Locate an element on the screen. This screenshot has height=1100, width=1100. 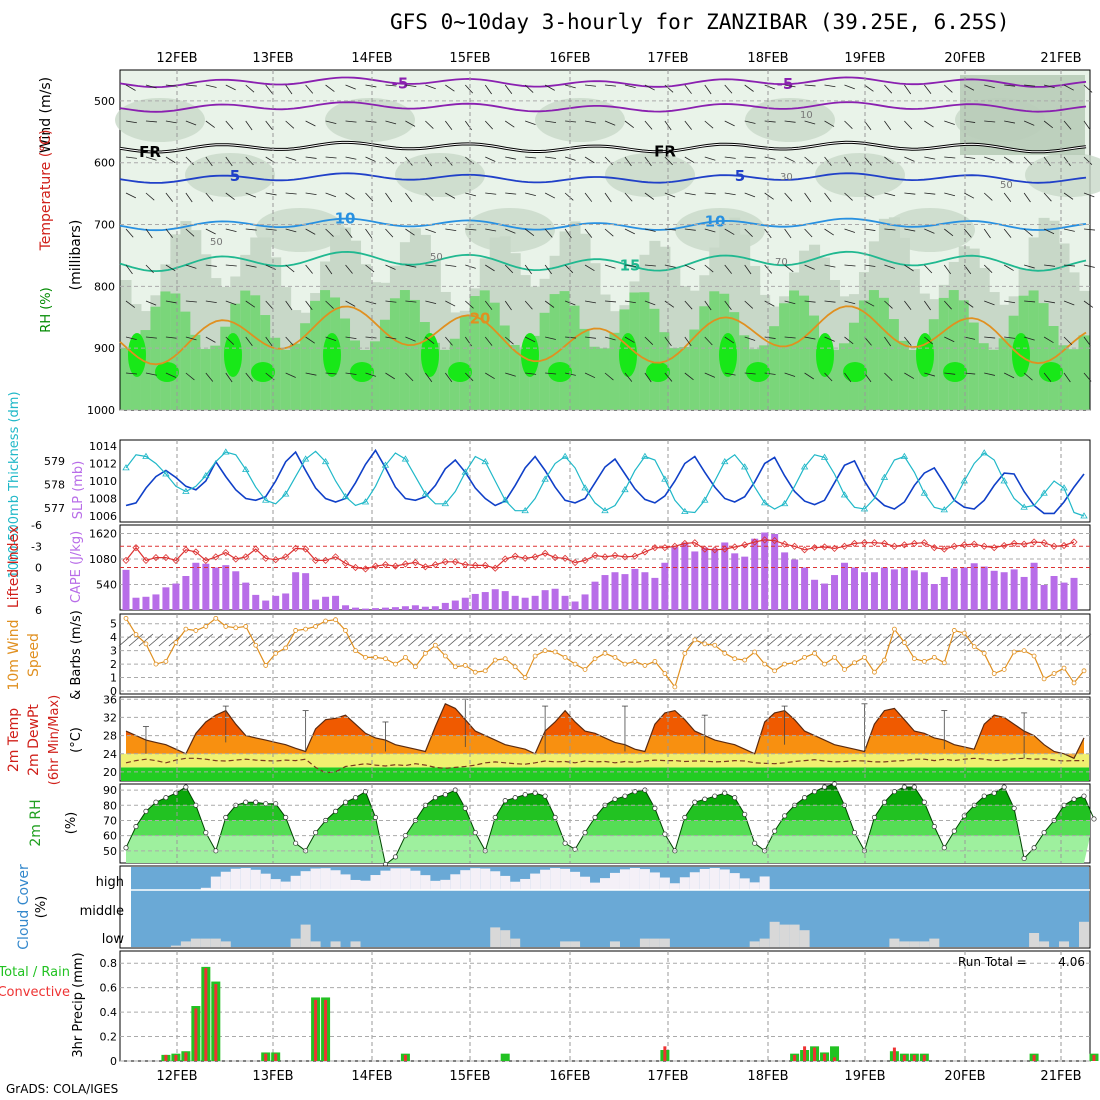
precip-conv-bar is located at coordinates (815, 1054).